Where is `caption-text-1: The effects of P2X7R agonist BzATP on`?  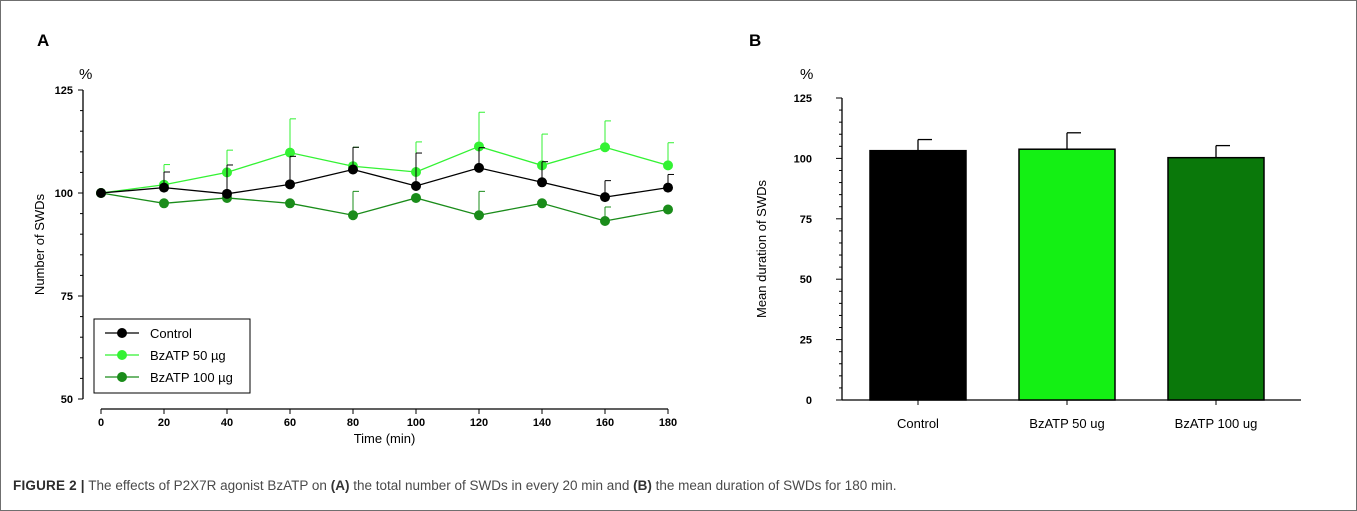
caption-text-1: The effects of P2X7R agonist BzATP on is located at coordinates (207, 485).